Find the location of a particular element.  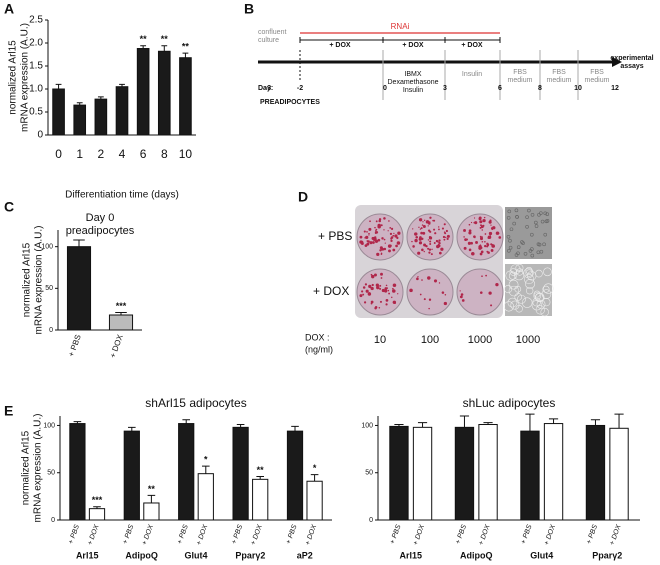

chart-title: shArl15 adipocytes is located at coordinates (195, 403).